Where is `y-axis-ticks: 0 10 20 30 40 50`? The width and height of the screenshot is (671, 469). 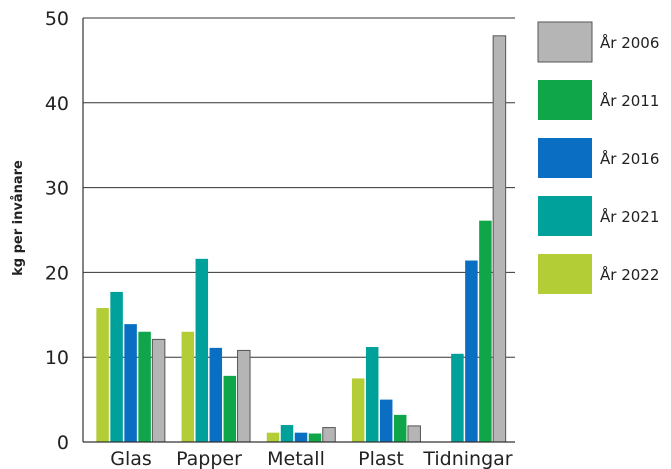 y-axis-ticks: 0 10 20 30 40 50 is located at coordinates (57, 231).